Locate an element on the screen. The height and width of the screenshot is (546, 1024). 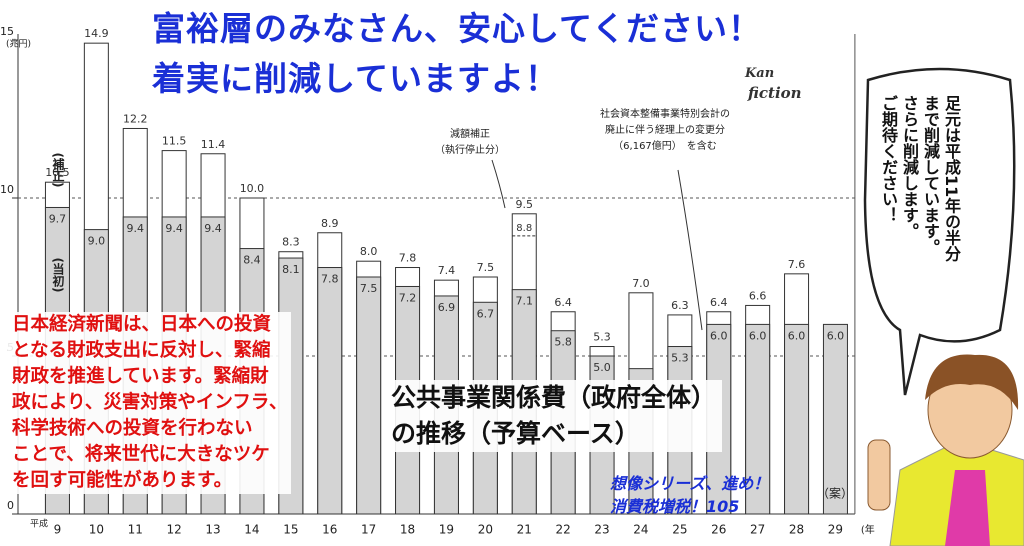
value-label: 9.5 is located at coordinates (525, 204).